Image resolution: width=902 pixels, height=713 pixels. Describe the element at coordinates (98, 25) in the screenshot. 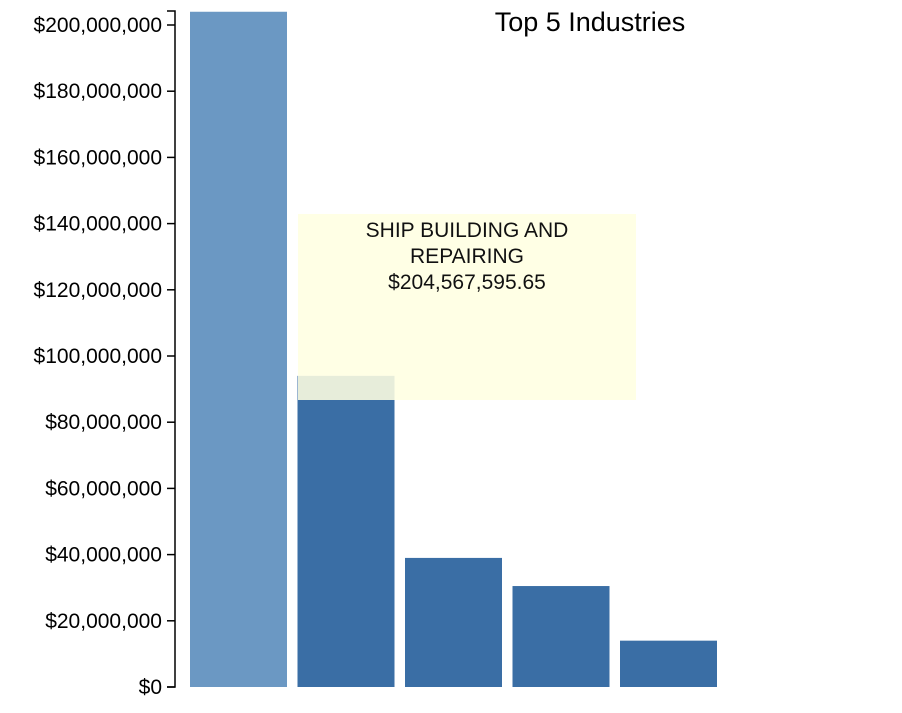

I see `y-tick-label: $200,000,000` at that location.